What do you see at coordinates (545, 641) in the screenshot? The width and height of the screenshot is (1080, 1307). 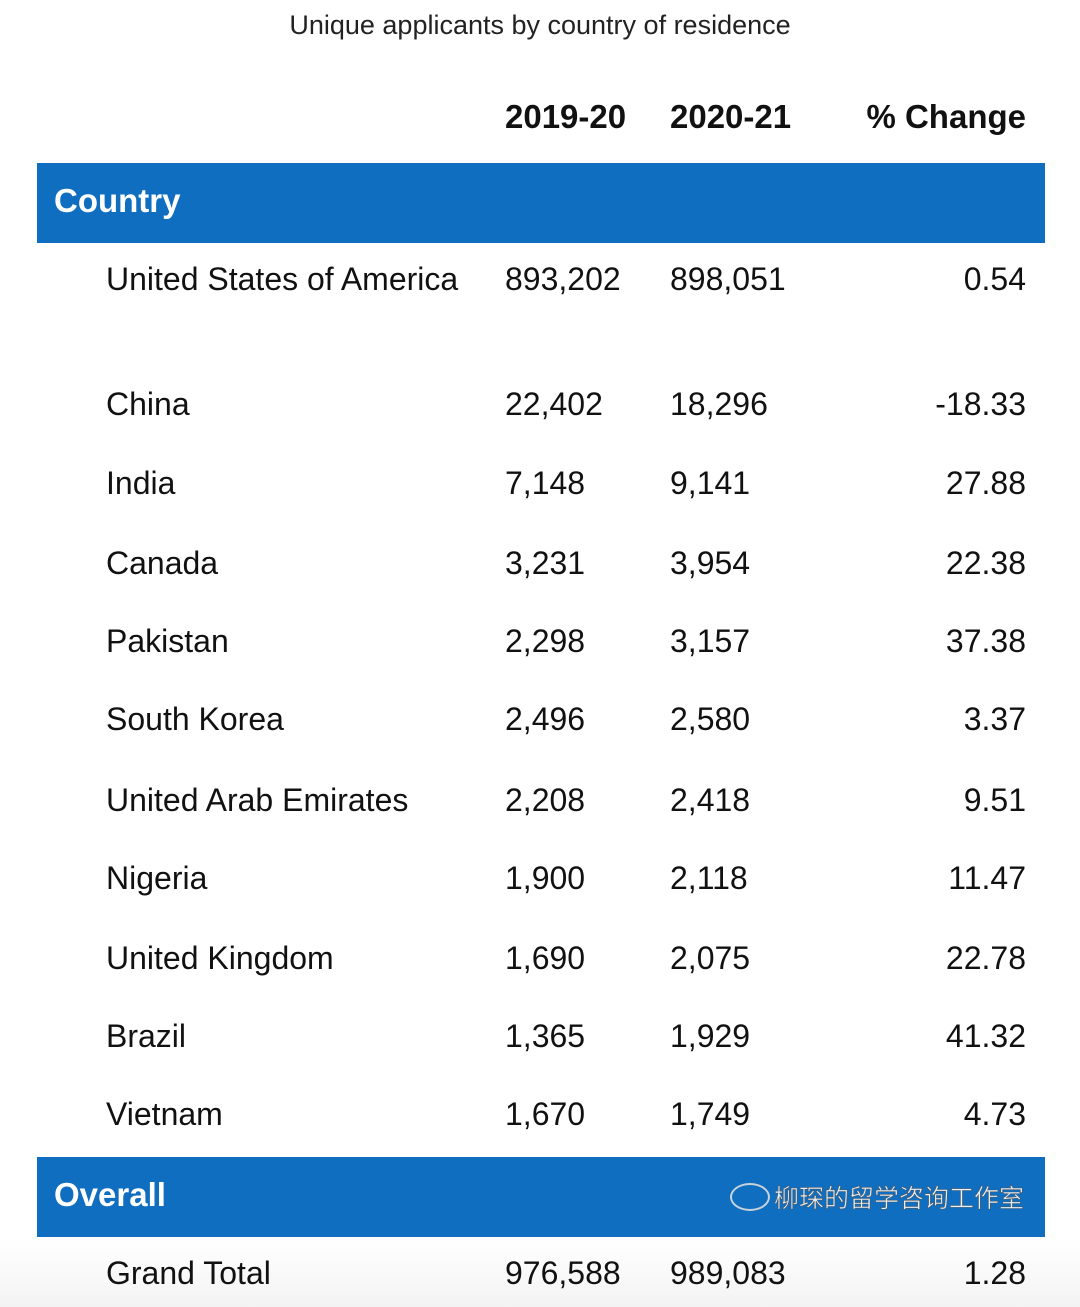 I see `value-2019-20: 2,298` at bounding box center [545, 641].